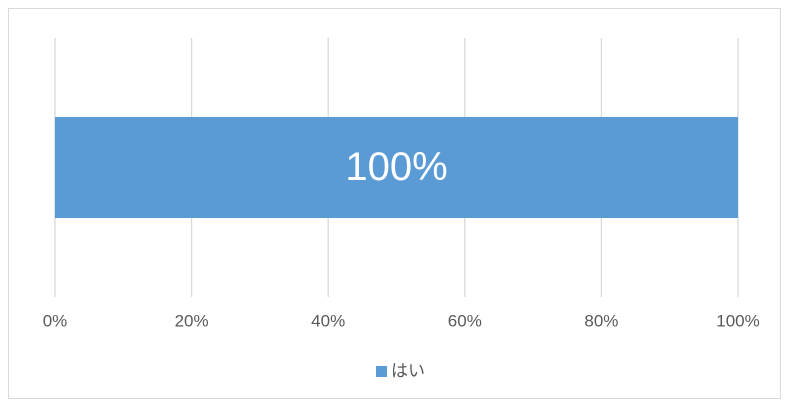  Describe the element at coordinates (465, 320) in the screenshot. I see `x-tick-label: 60%` at that location.